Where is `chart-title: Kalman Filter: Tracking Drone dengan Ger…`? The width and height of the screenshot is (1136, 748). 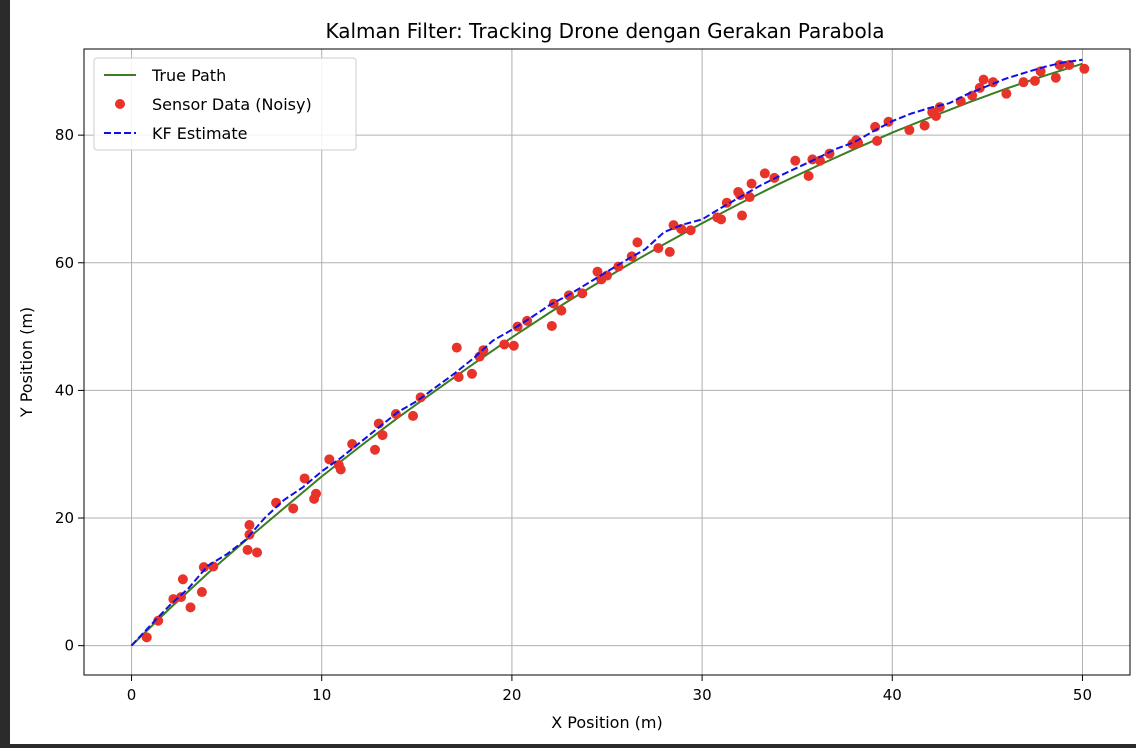
chart-title: Kalman Filter: Tracking Drone dengan Ger… is located at coordinates (604, 31).